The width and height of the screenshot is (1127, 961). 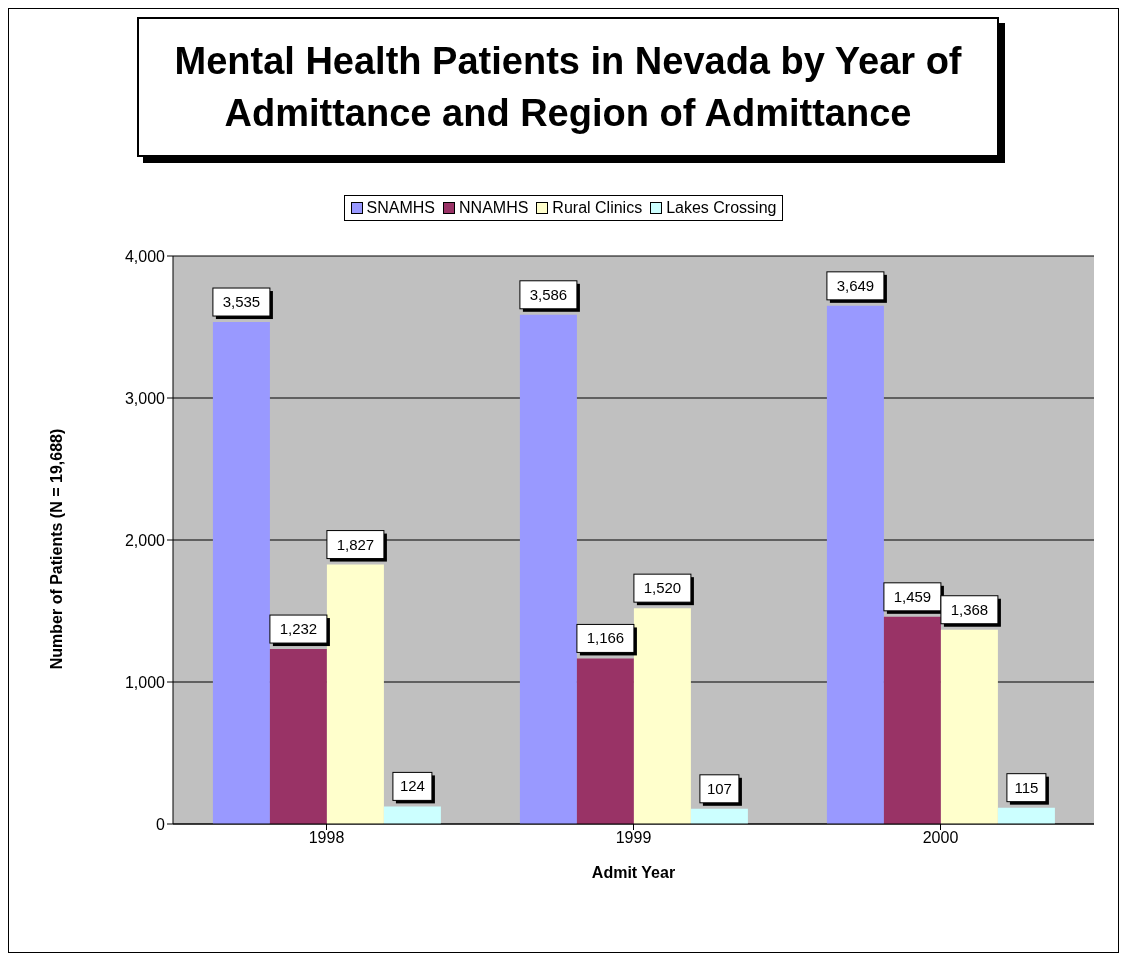 What do you see at coordinates (493, 208) in the screenshot?
I see `legend-label: NNAMHS` at bounding box center [493, 208].